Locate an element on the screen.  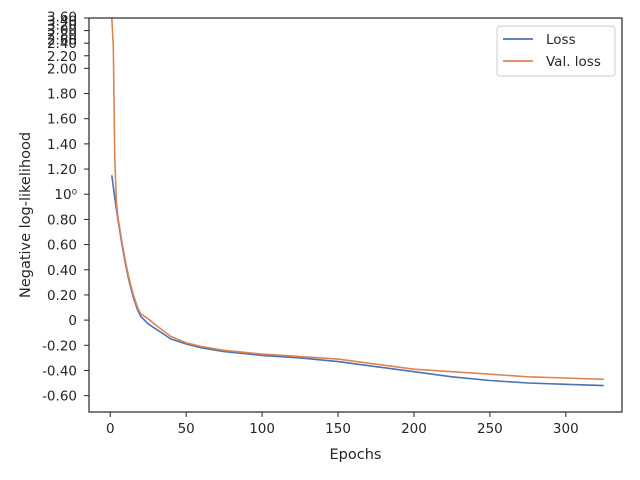
y-tick-label: 1.40 is located at coordinates (62, 145).